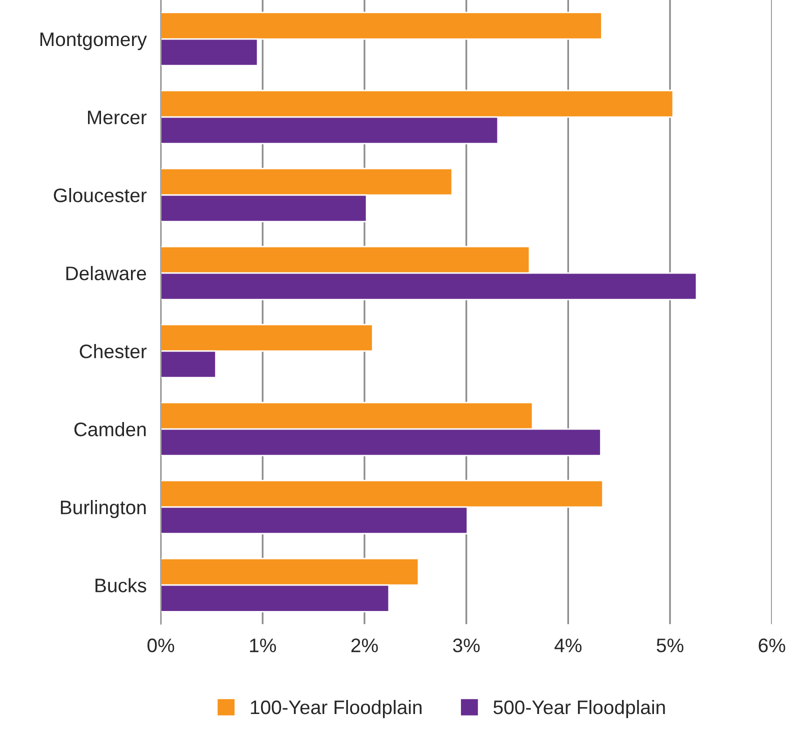  What do you see at coordinates (121, 585) in the screenshot?
I see `y-tick-label: Bucks` at bounding box center [121, 585].